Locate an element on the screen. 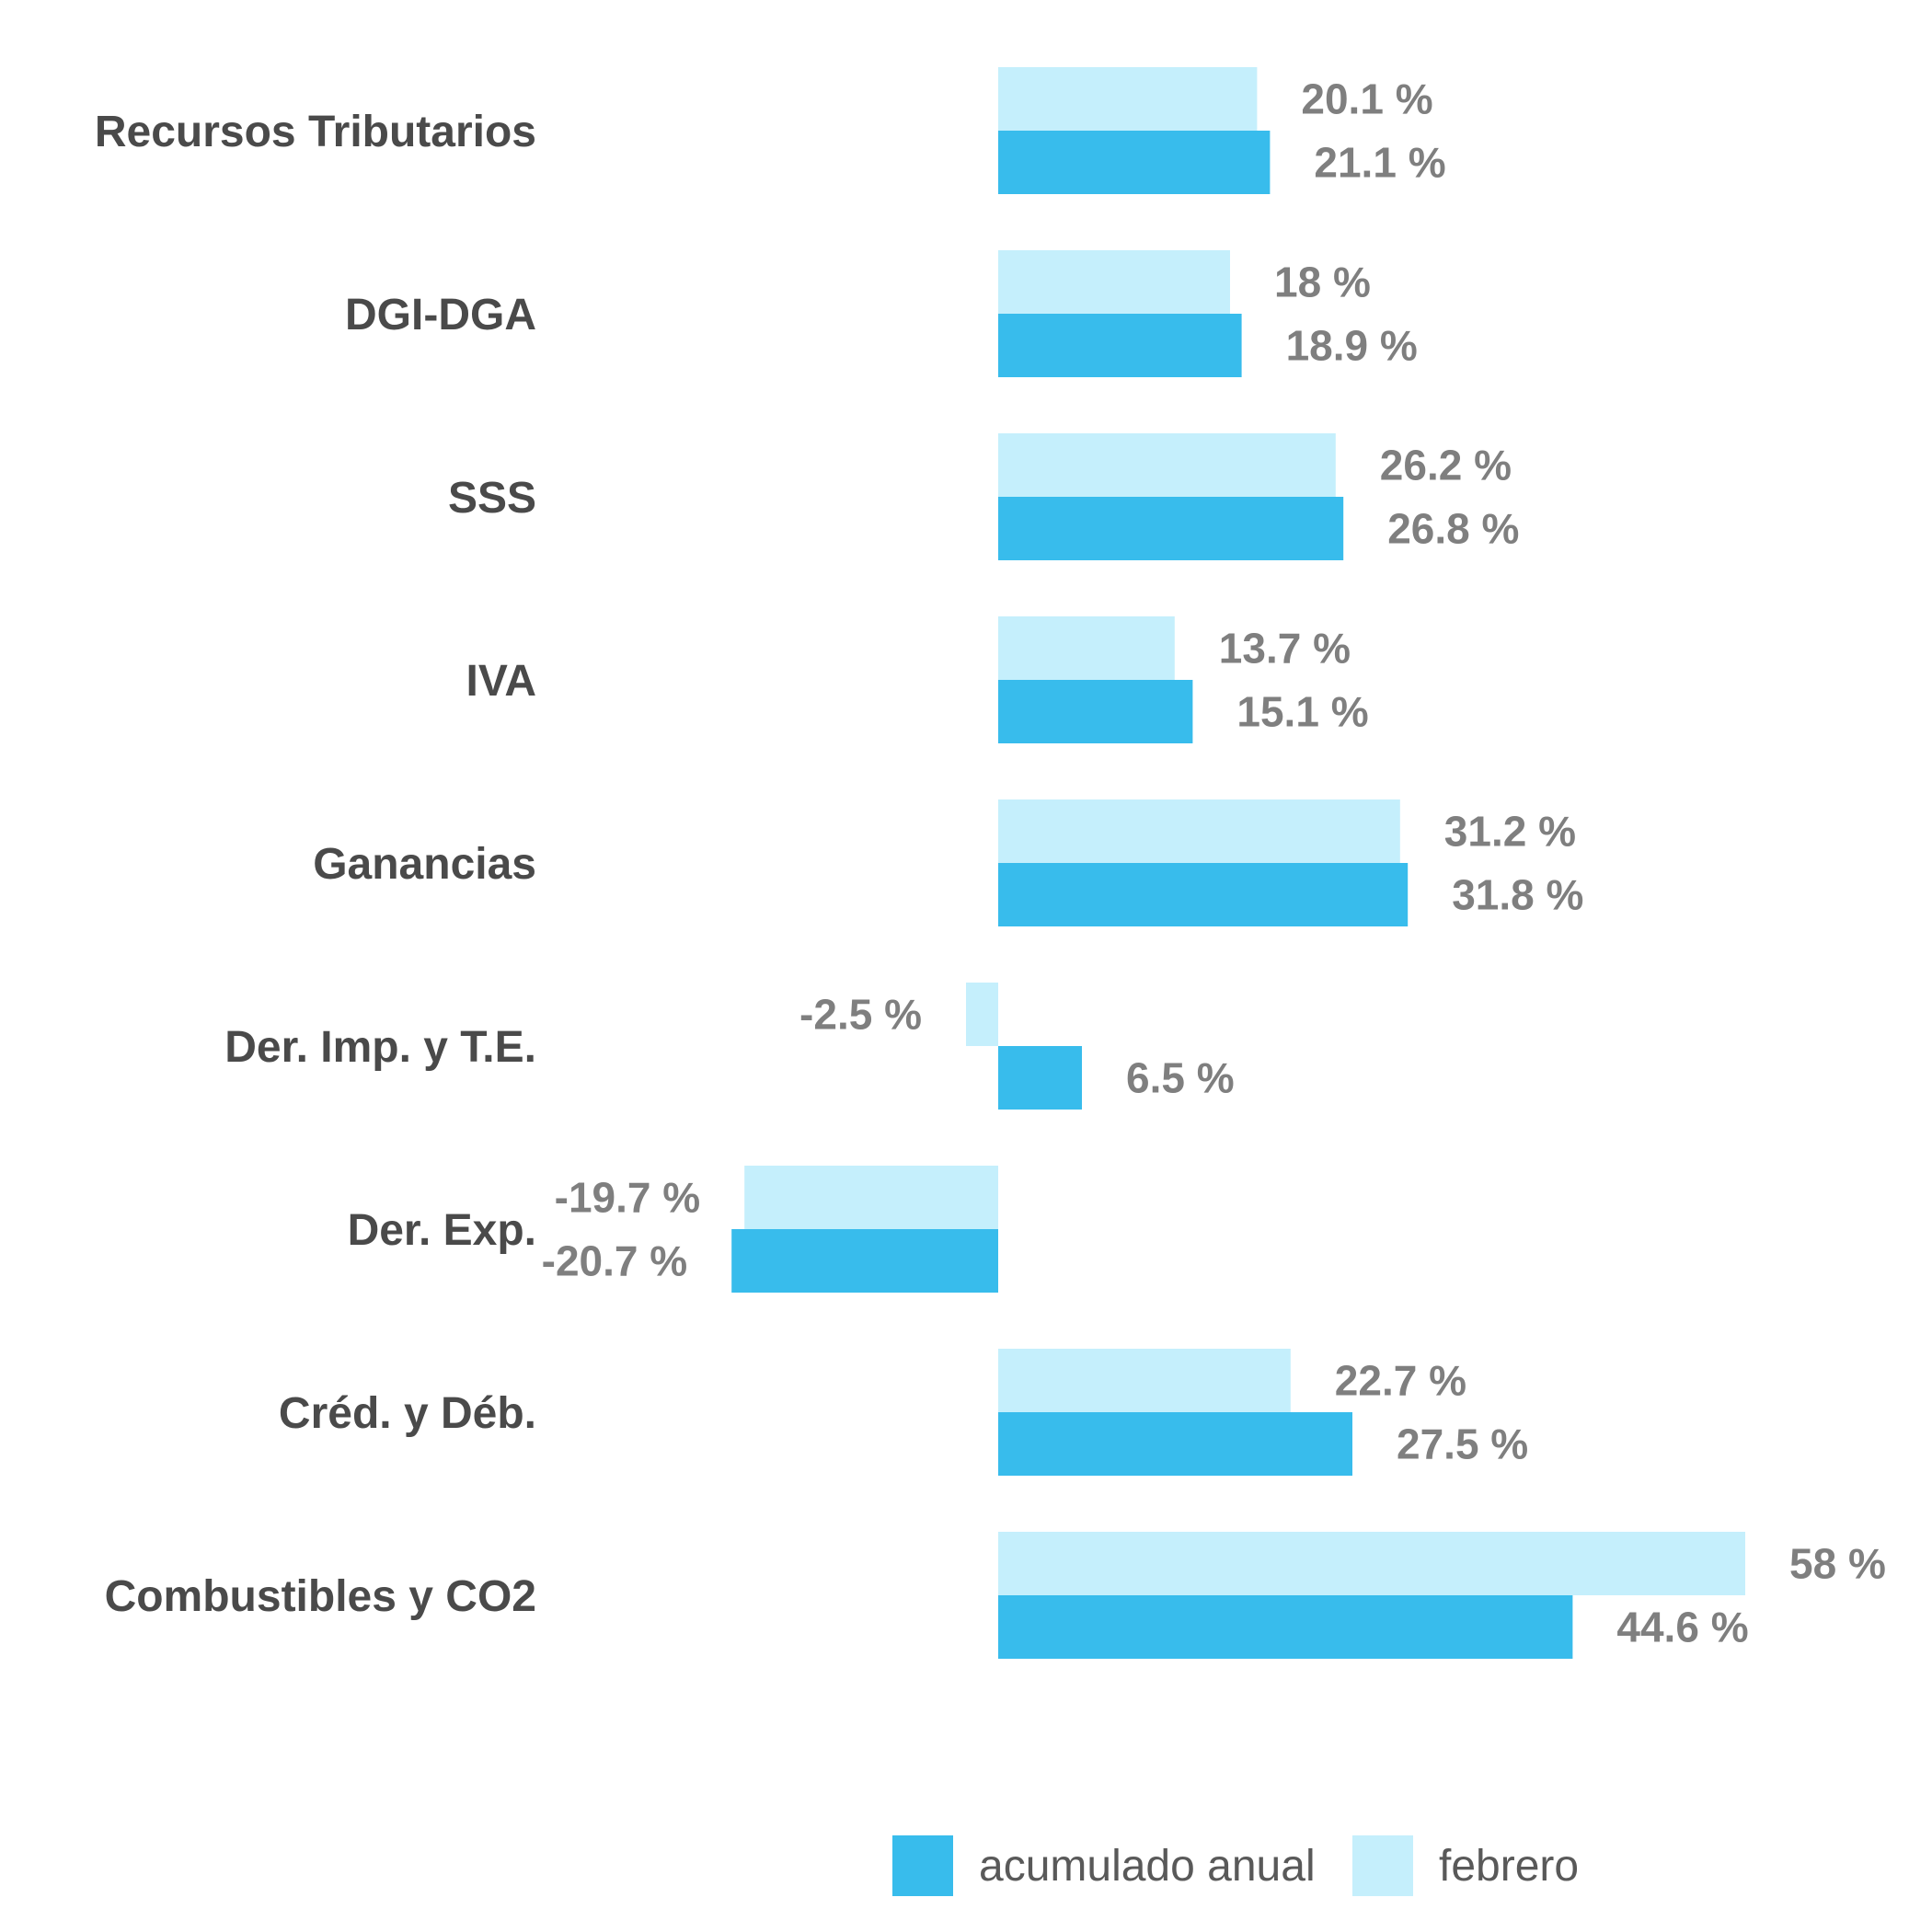  category-label: DGI-DGA is located at coordinates (440, 315).